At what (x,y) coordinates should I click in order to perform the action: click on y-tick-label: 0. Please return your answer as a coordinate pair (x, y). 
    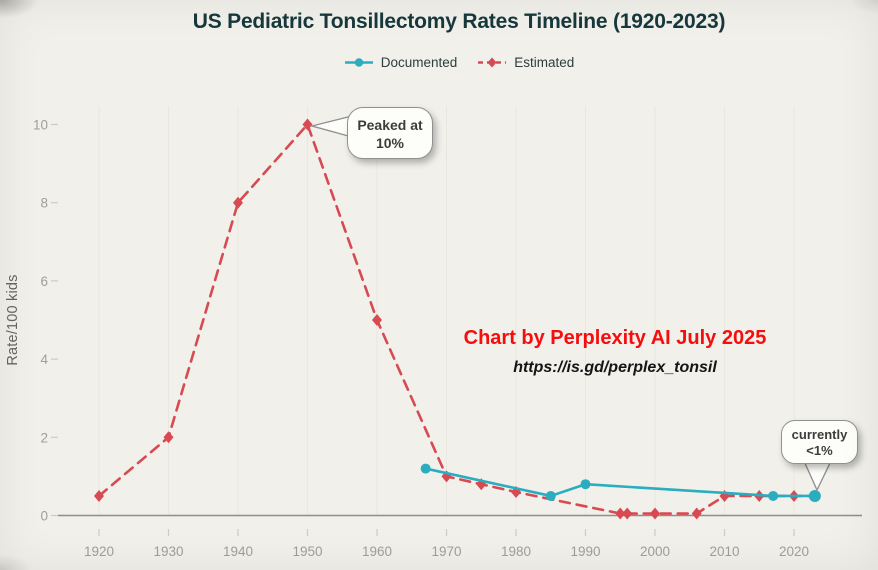
    Looking at the image, I should click on (44, 516).